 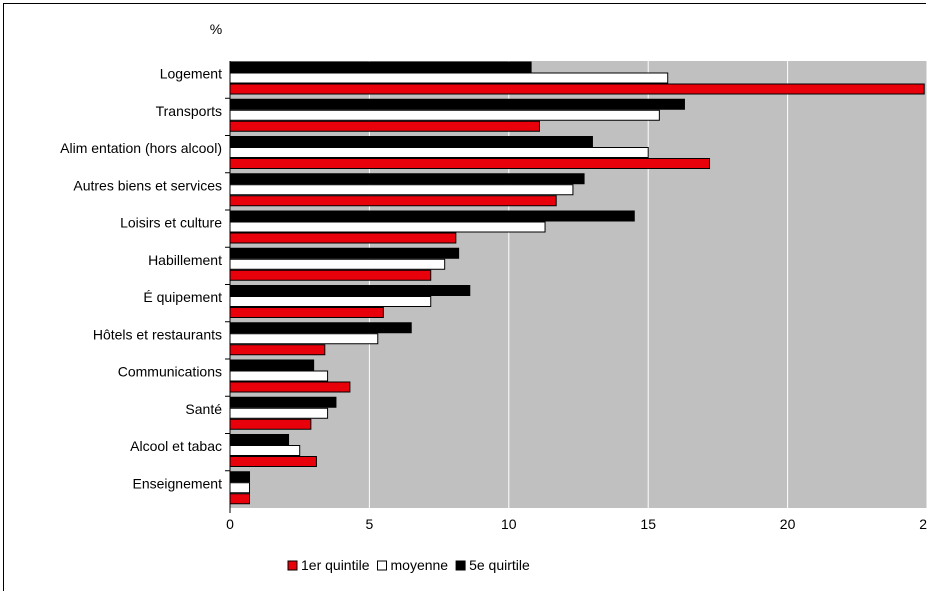 What do you see at coordinates (648, 524) in the screenshot?
I see `x-tick-label: 15` at bounding box center [648, 524].